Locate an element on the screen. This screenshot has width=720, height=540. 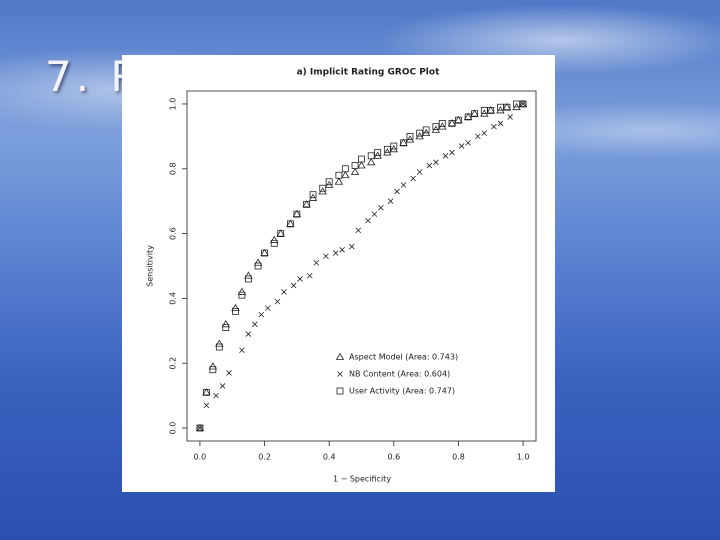
x-tick-label: 0.8 is located at coordinates (458, 457).